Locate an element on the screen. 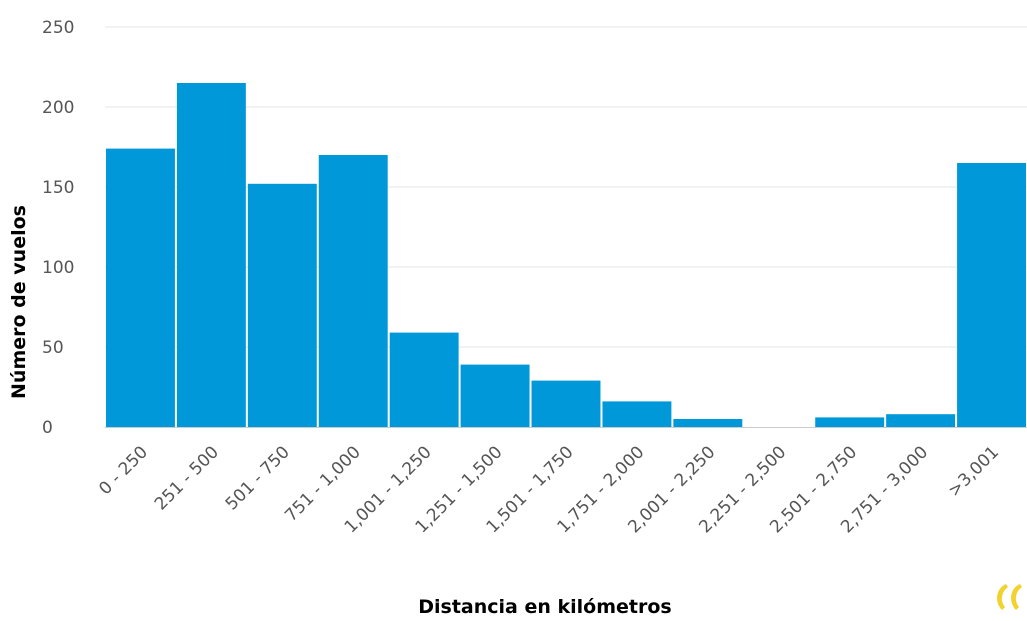 The width and height of the screenshot is (1027, 621). quote-logo-icon is located at coordinates (1009, 597).